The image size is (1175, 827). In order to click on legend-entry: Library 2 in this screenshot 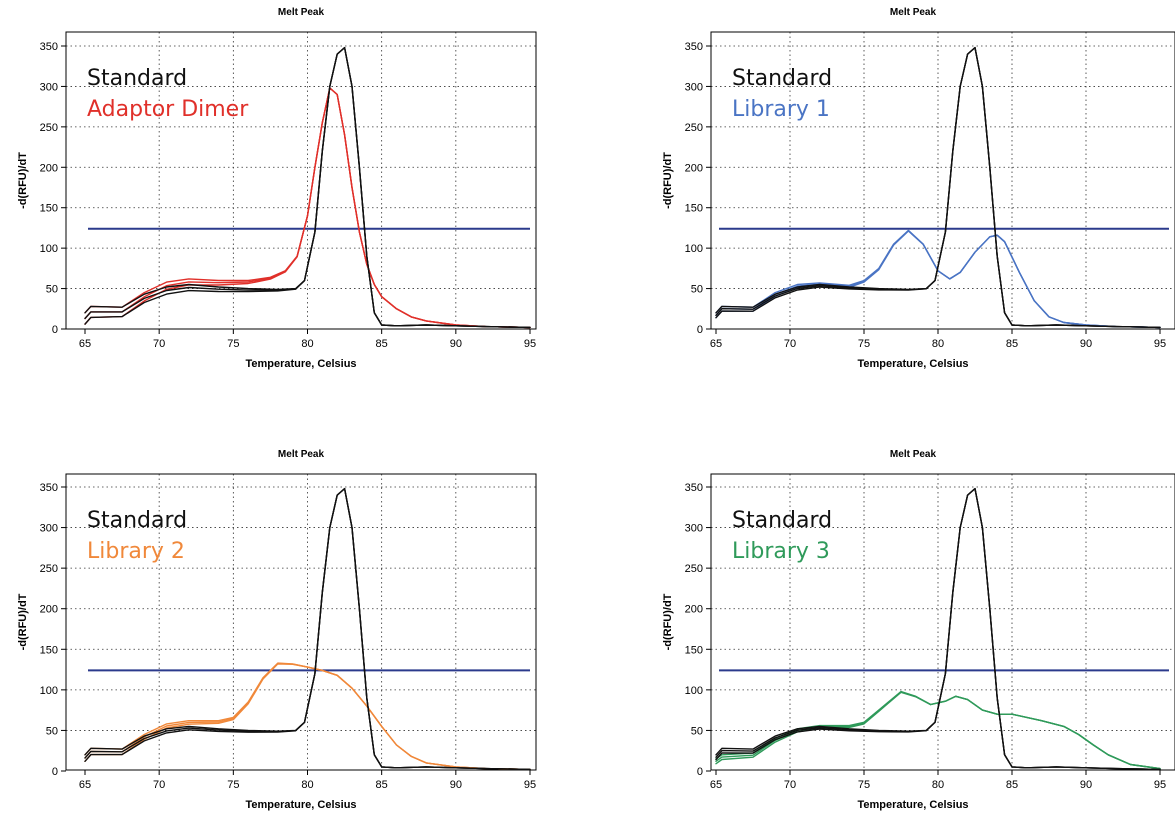, I will do `click(136, 551)`.